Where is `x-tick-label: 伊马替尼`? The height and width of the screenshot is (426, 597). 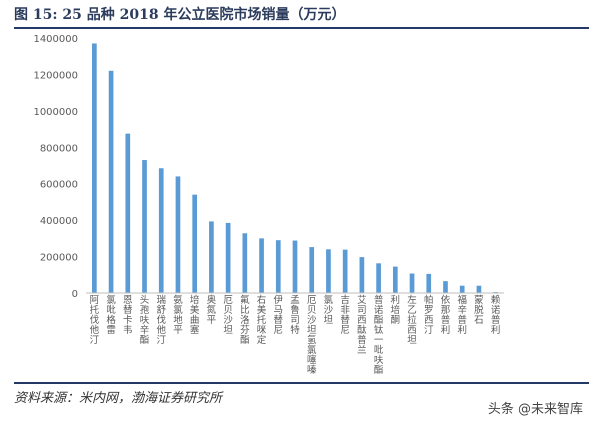
x-tick-label: 伊马替尼 is located at coordinates (279, 315).